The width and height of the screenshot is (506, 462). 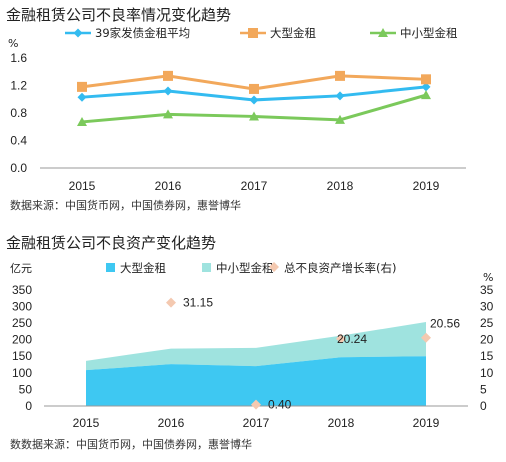 I want to click on chart1-y-tick-label: 1.6, so click(x=18, y=58).